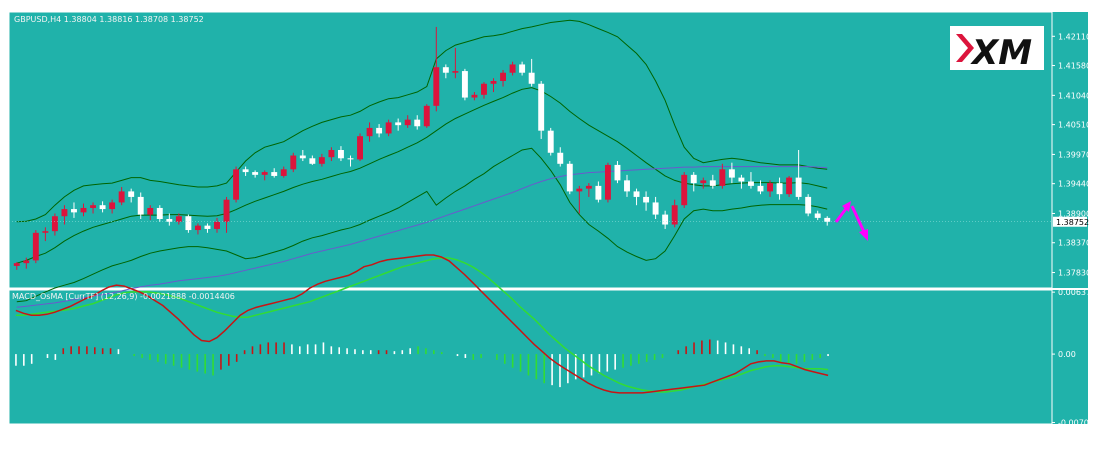 The width and height of the screenshot is (1098, 452). Describe the element at coordinates (641, 433) in the screenshot. I see `x-tick-label: 1 Mar 08:00` at that location.